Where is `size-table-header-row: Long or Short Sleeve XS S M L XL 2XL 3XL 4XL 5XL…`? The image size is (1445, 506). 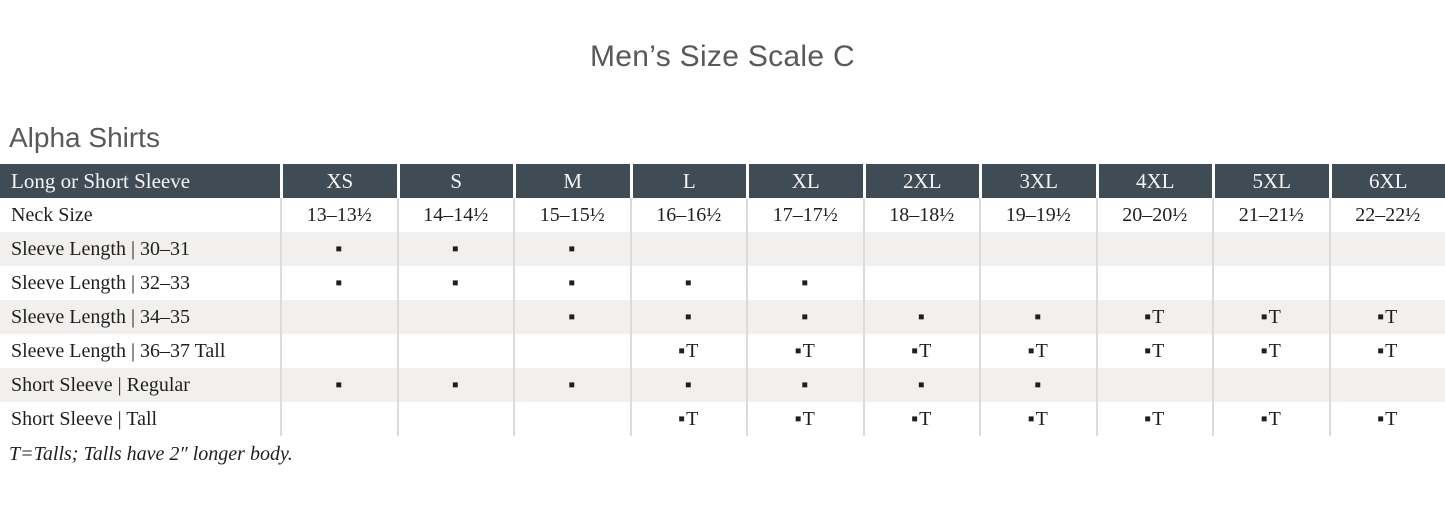
size-table-header-row: Long or Short Sleeve XS S M L XL 2XL 3XL 4XL 5XL… is located at coordinates (722, 181).